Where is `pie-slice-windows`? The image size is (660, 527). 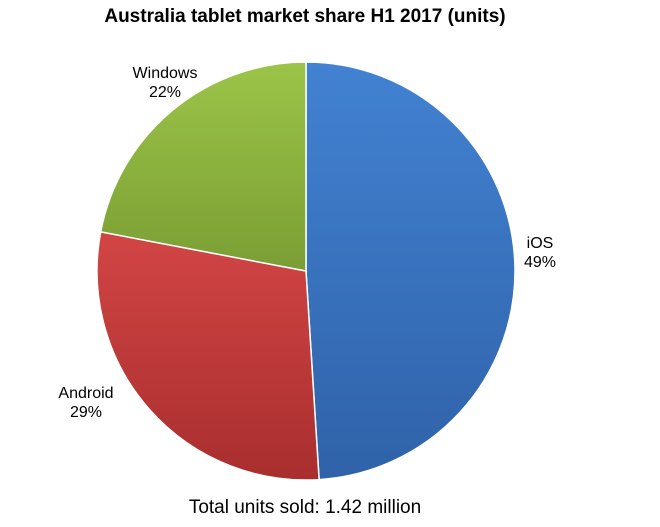
pie-slice-windows is located at coordinates (203, 166).